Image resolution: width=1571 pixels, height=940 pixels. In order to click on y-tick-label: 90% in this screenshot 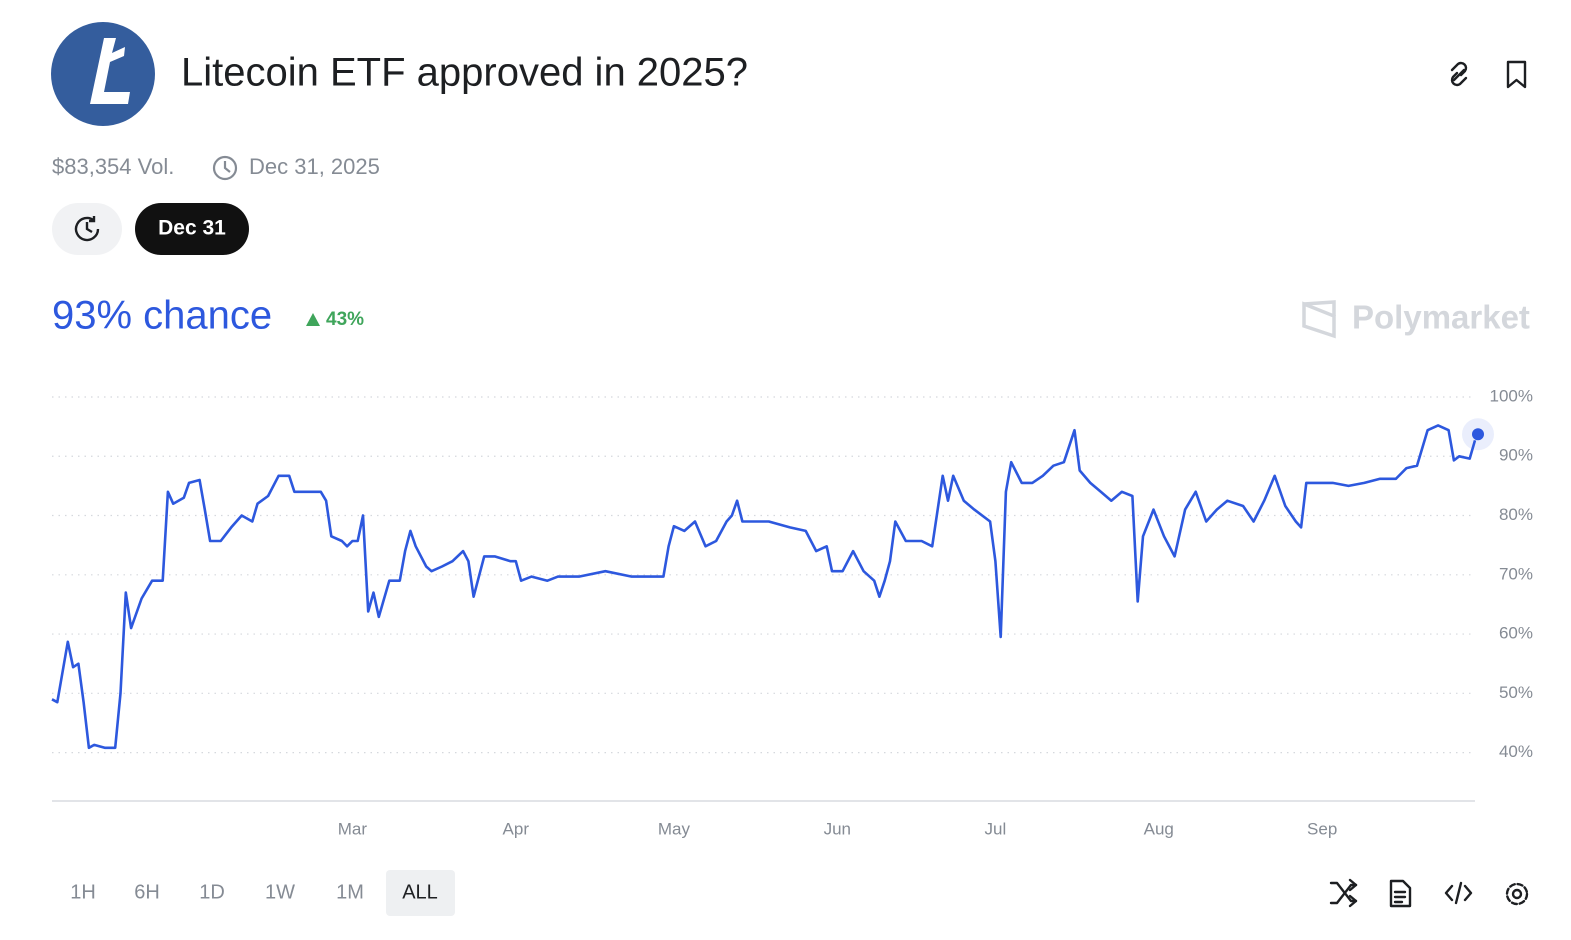, I will do `click(1516, 455)`.